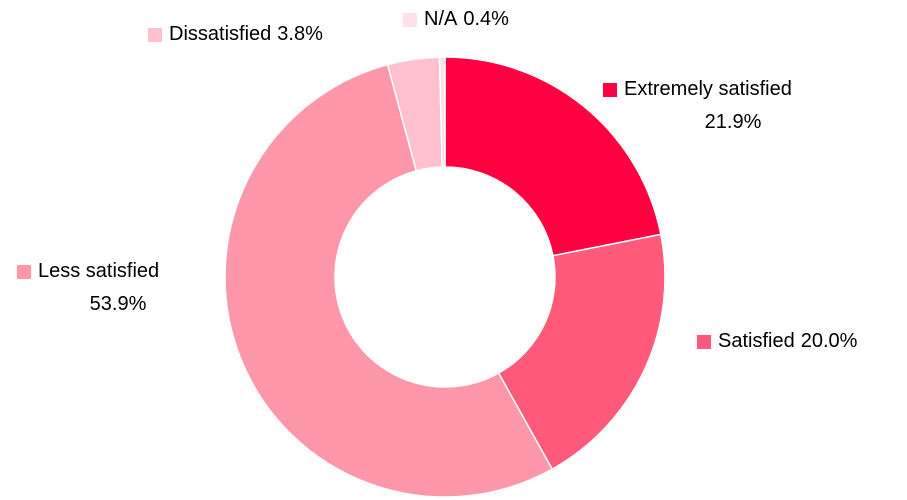 Image resolution: width=907 pixels, height=500 pixels. I want to click on value-label: 53.9%, so click(118, 304).